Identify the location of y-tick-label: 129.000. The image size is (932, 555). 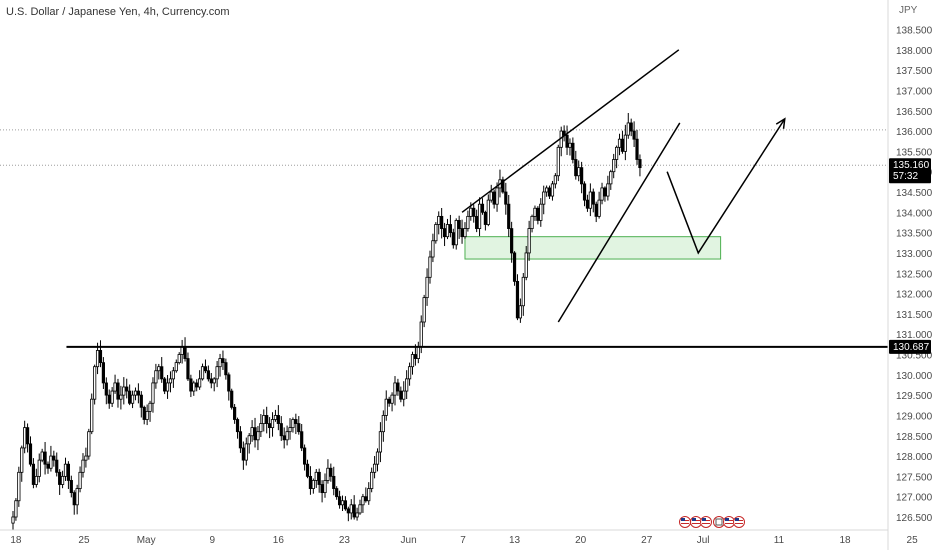
(914, 416).